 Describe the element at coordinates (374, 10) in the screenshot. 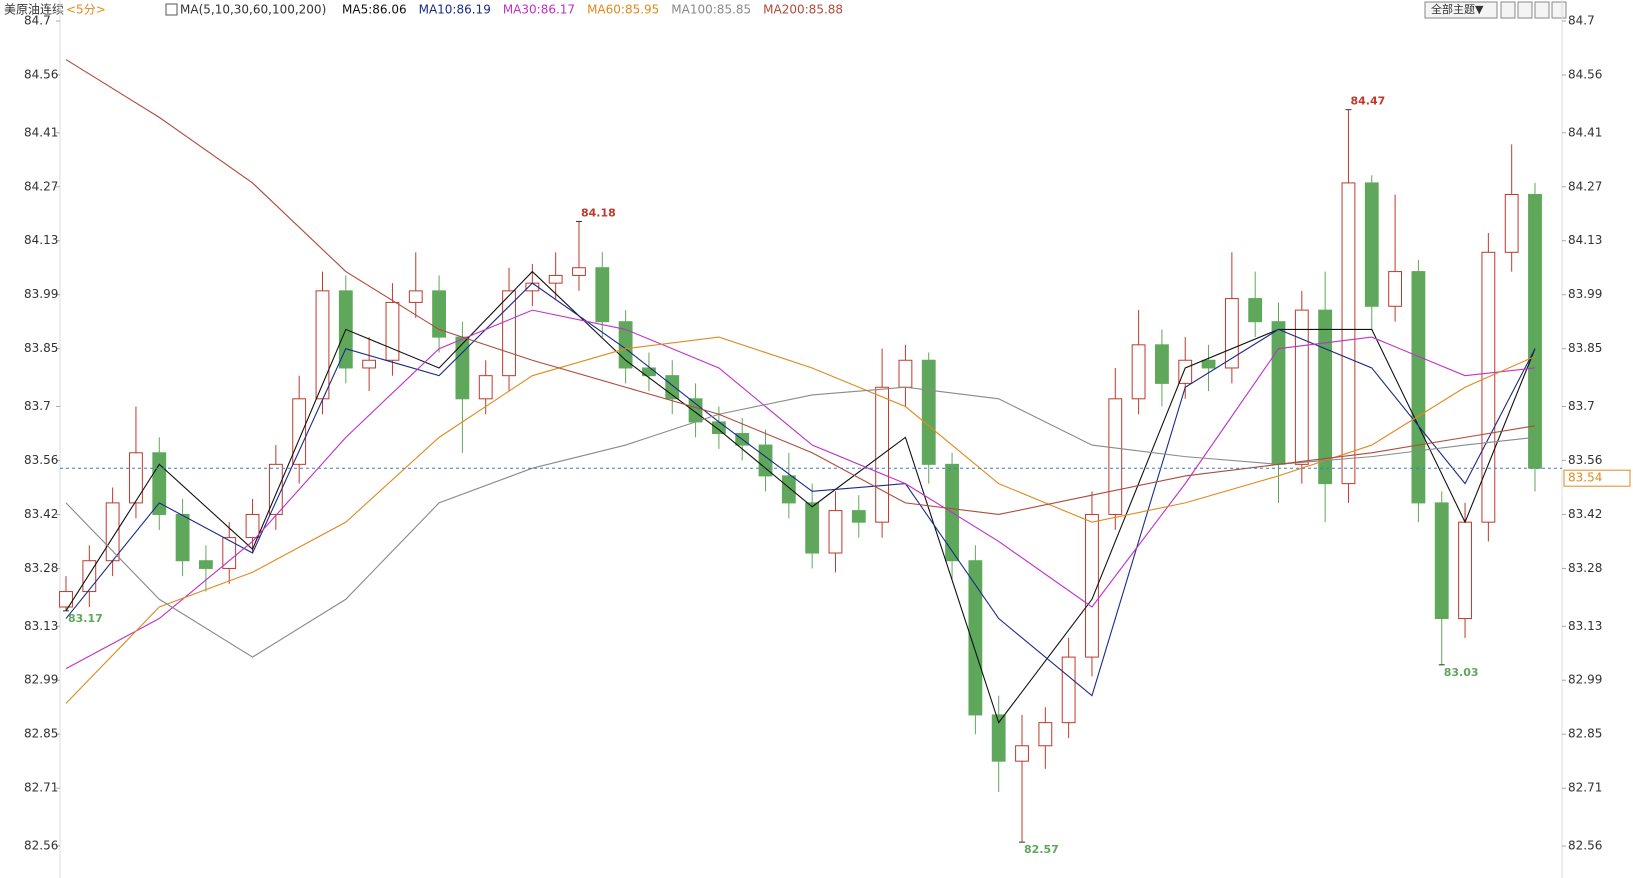

I see `legend-item: MA5:86.06` at that location.